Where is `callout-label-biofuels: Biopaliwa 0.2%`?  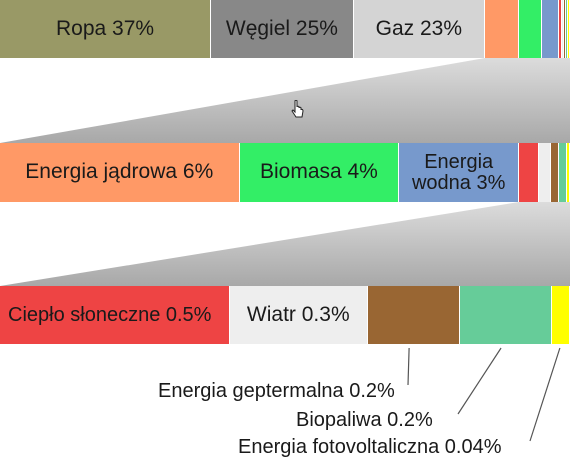 callout-label-biofuels: Biopaliwa 0.2% is located at coordinates (364, 420).